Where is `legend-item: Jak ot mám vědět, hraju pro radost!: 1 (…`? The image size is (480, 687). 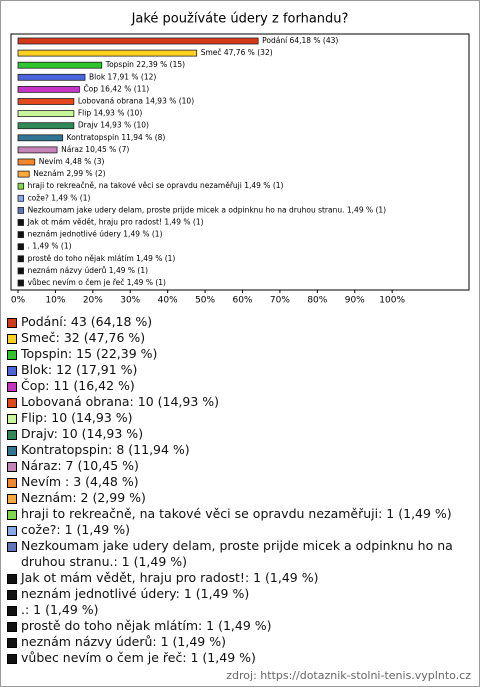
legend-item: Jak ot mám vědět, hraju pro radost!: 1 (… is located at coordinates (240, 578).